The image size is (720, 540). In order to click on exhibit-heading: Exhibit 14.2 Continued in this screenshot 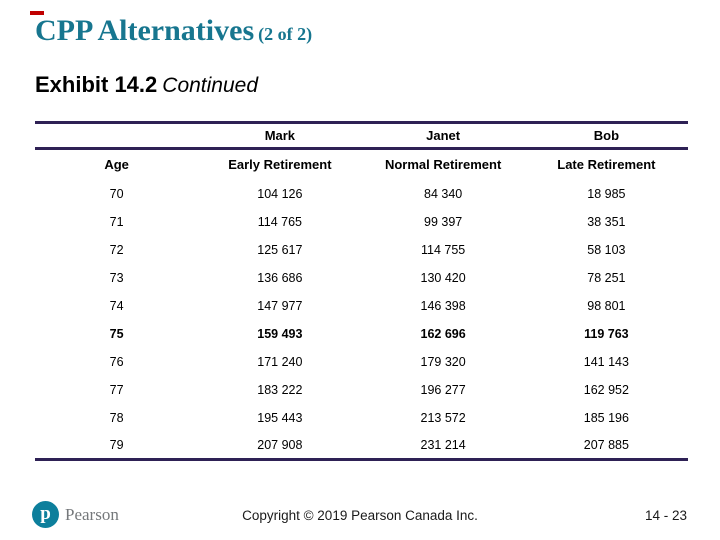, I will do `click(146, 85)`.